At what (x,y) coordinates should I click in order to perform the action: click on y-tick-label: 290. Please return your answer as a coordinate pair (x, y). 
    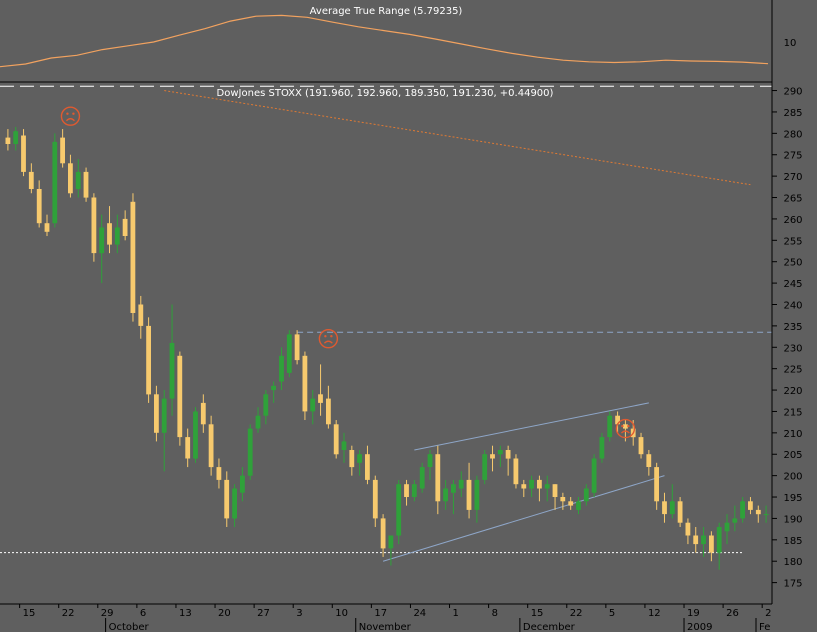
    Looking at the image, I should click on (792, 92).